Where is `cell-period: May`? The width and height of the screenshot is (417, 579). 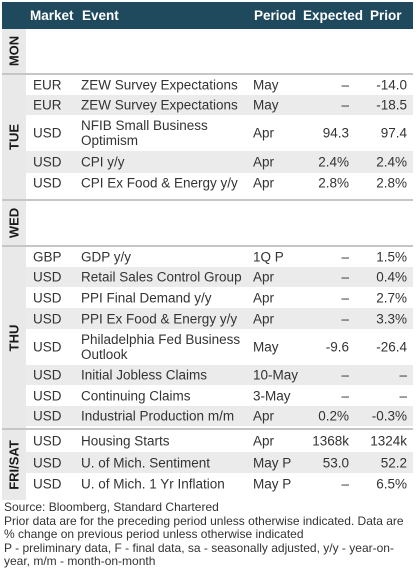 cell-period: May is located at coordinates (266, 347).